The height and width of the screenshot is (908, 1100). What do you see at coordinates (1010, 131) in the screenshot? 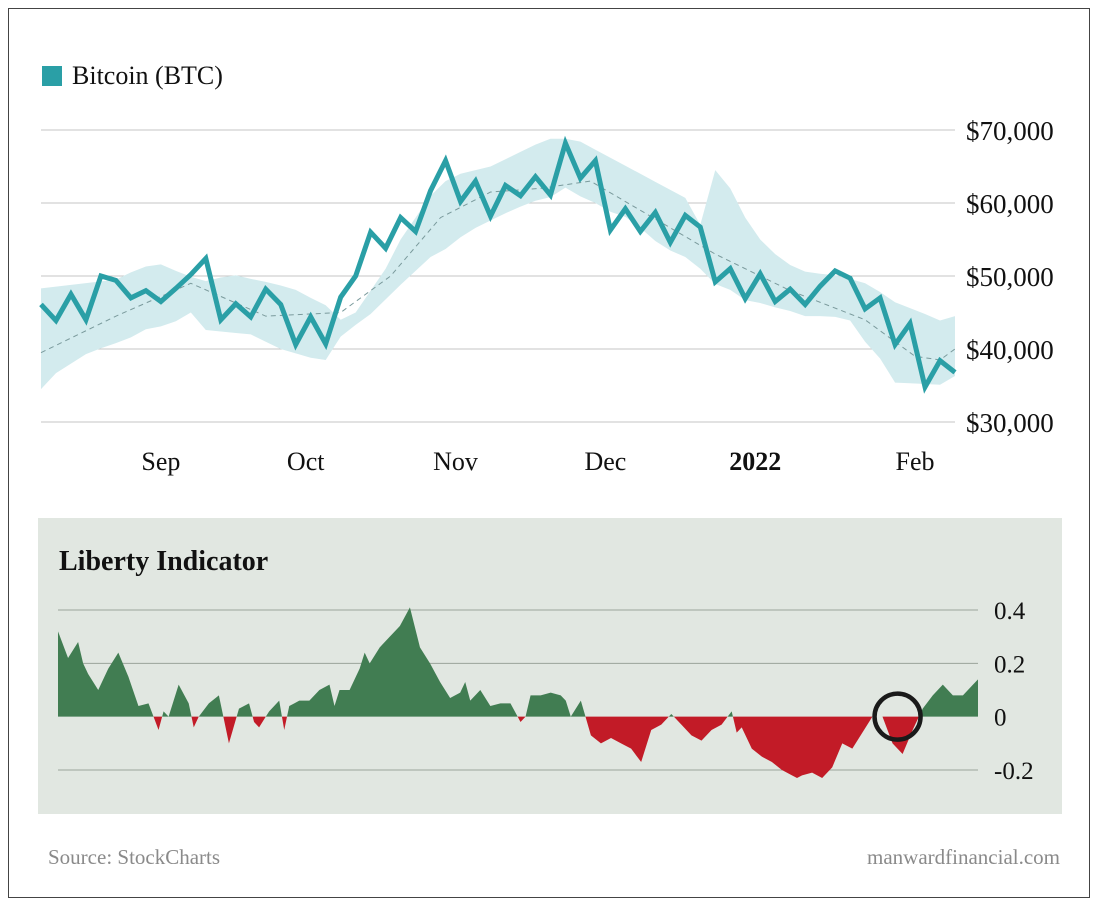
I see `y-tick-label: $70,000` at bounding box center [1010, 131].